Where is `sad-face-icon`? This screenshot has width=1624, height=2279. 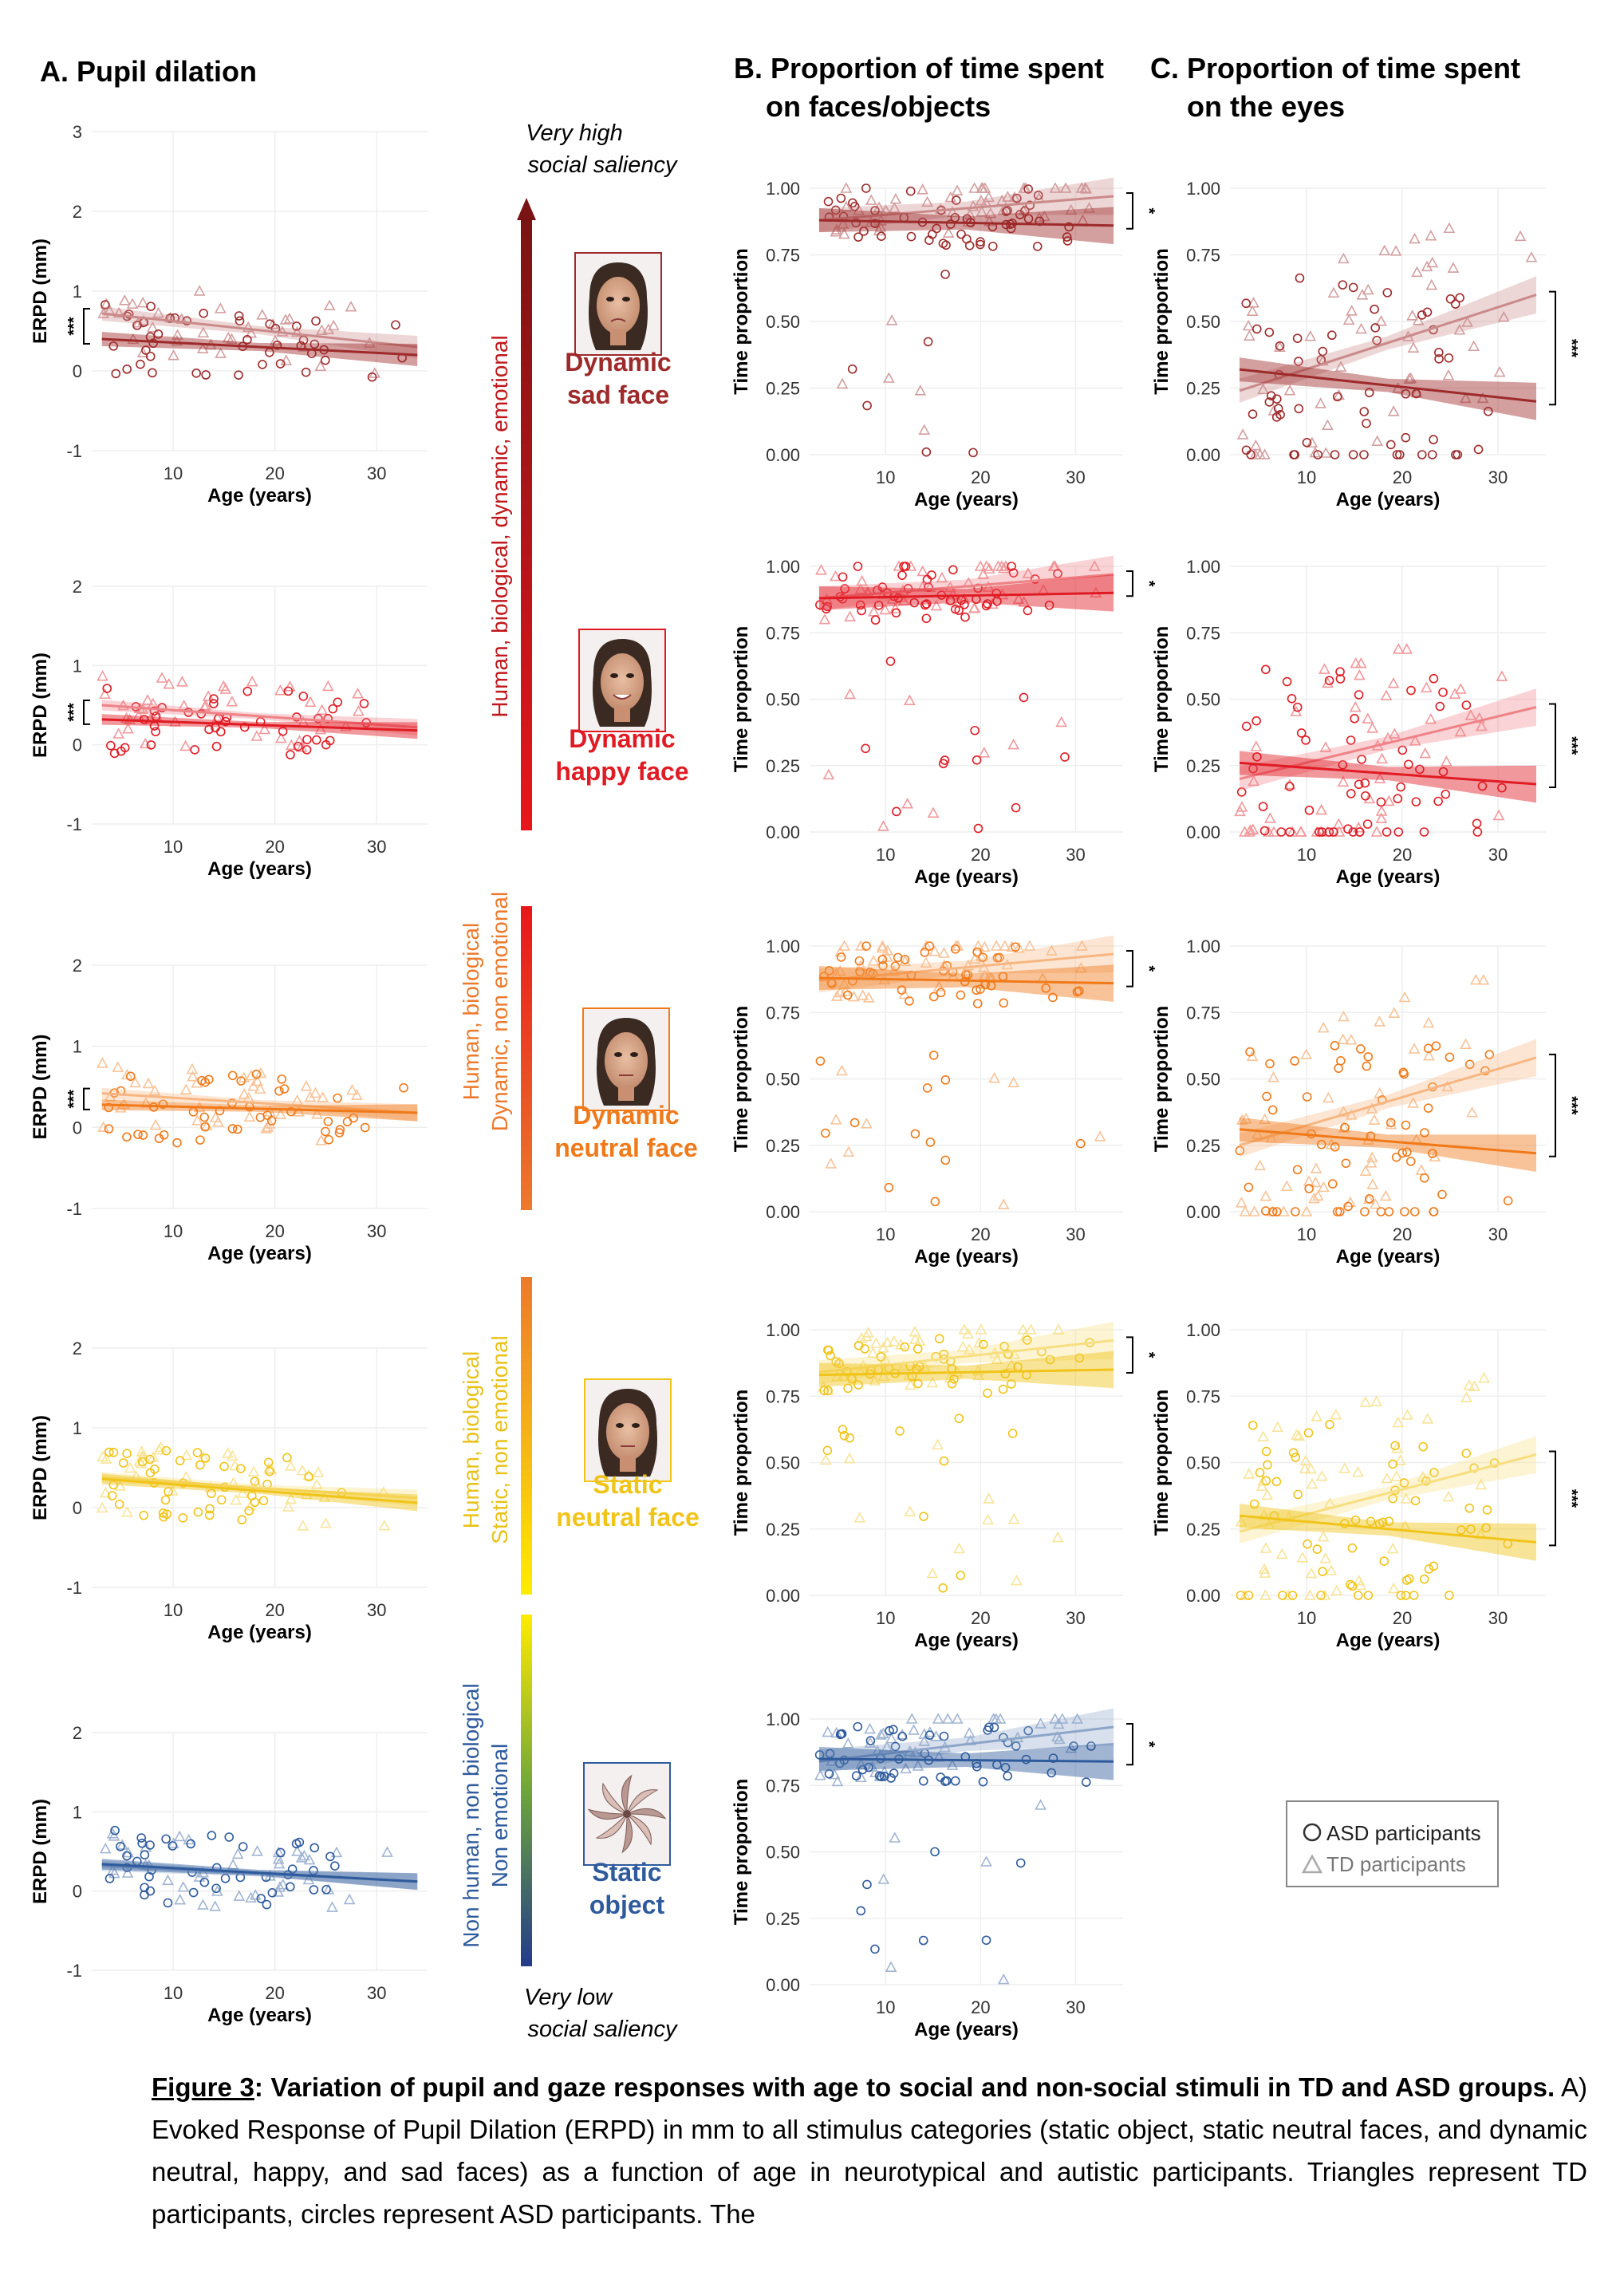
sad-face-icon is located at coordinates (619, 306).